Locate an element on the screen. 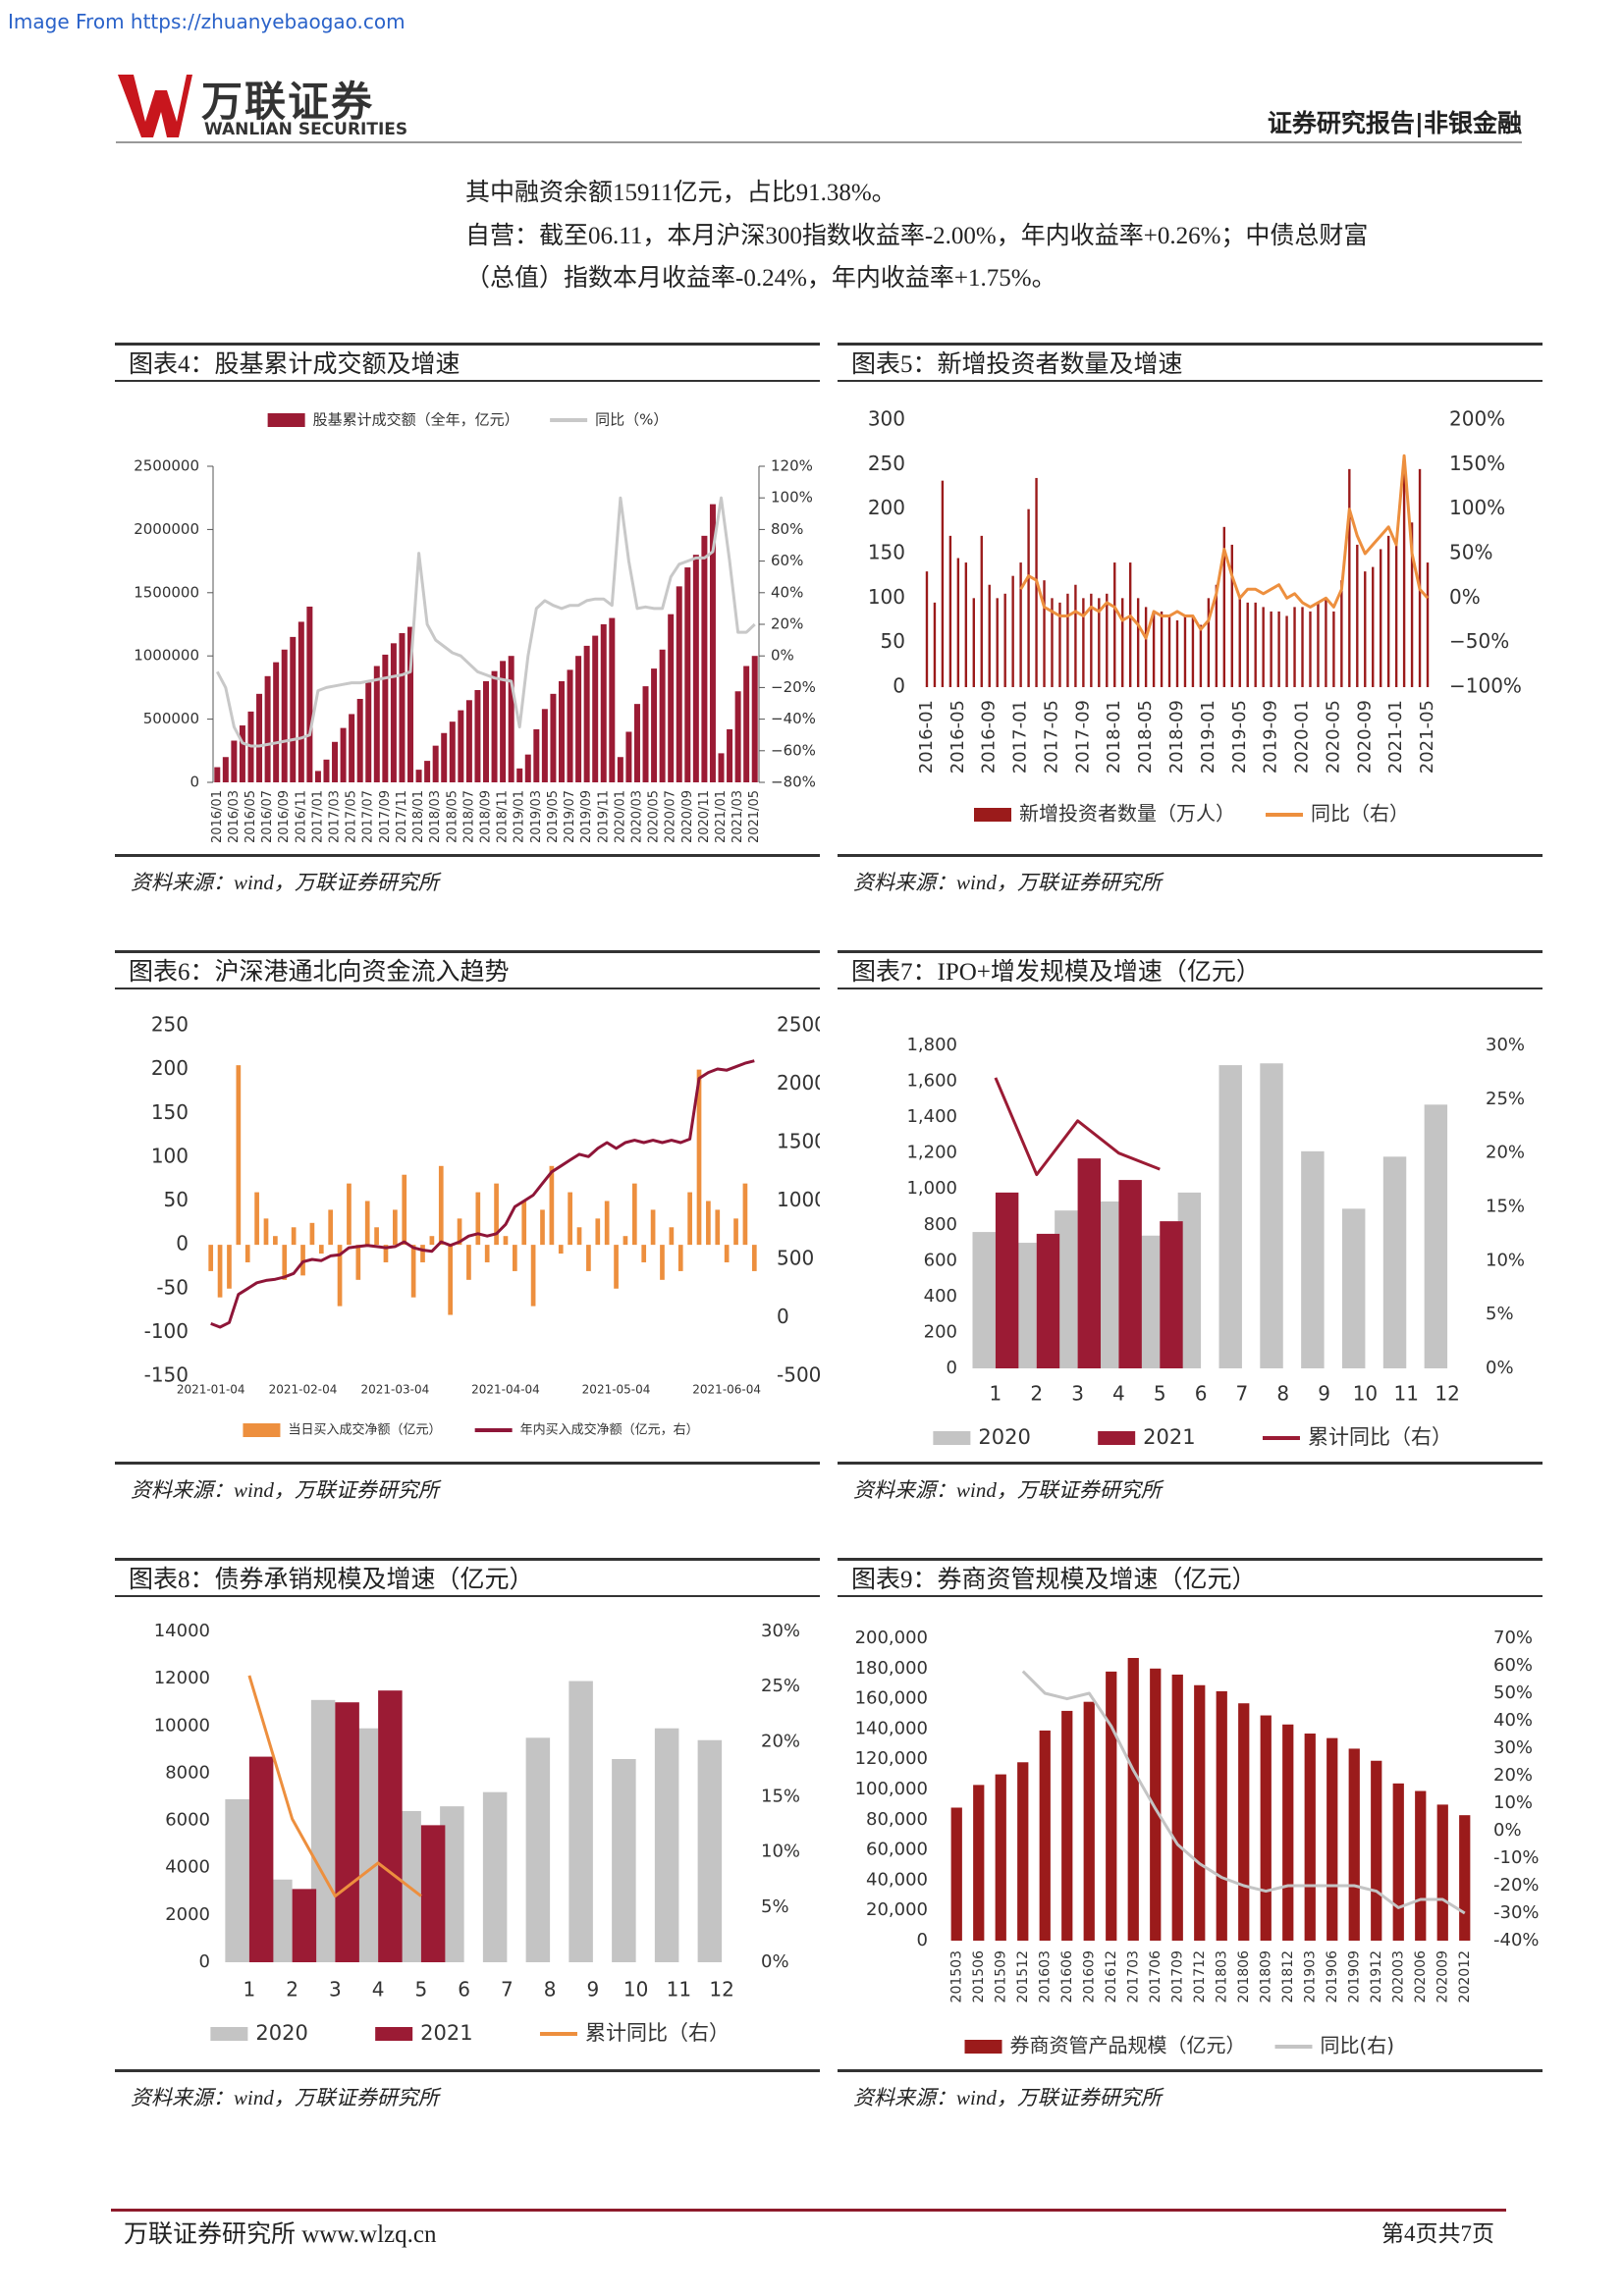 This screenshot has width=1624, height=2296. y-tick-label: 8000 is located at coordinates (187, 1772).